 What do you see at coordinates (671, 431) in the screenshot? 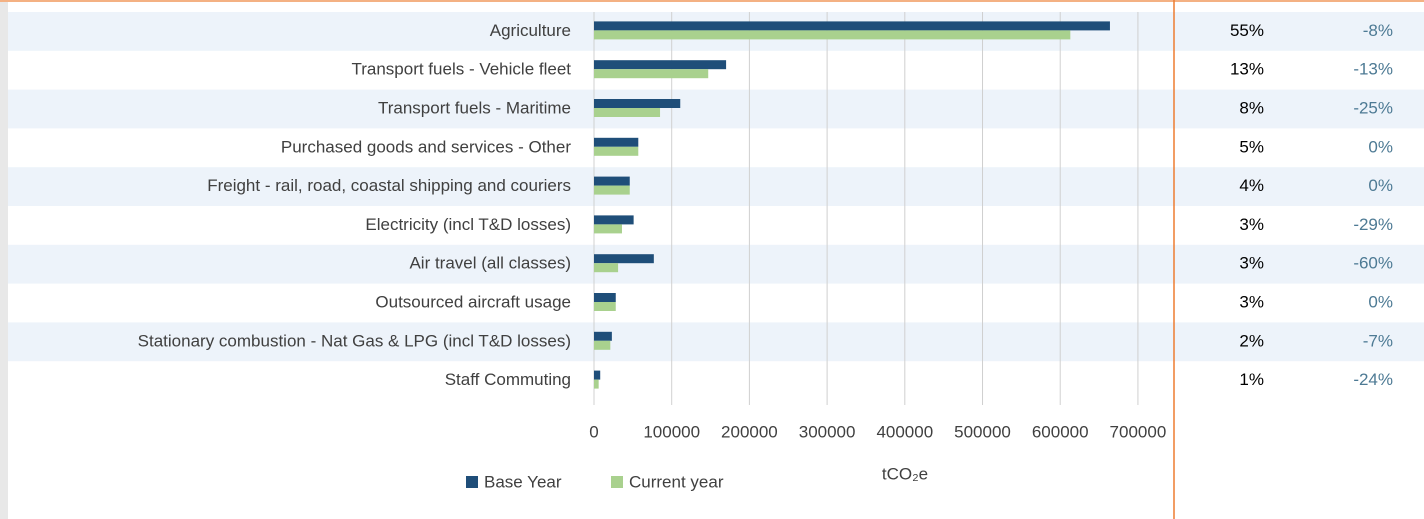
I see `x-tick-label: 100000` at bounding box center [671, 431].